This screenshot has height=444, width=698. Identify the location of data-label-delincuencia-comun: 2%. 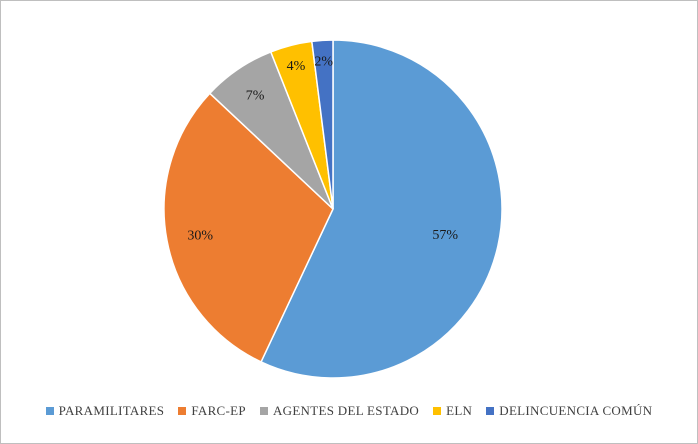
(323, 62).